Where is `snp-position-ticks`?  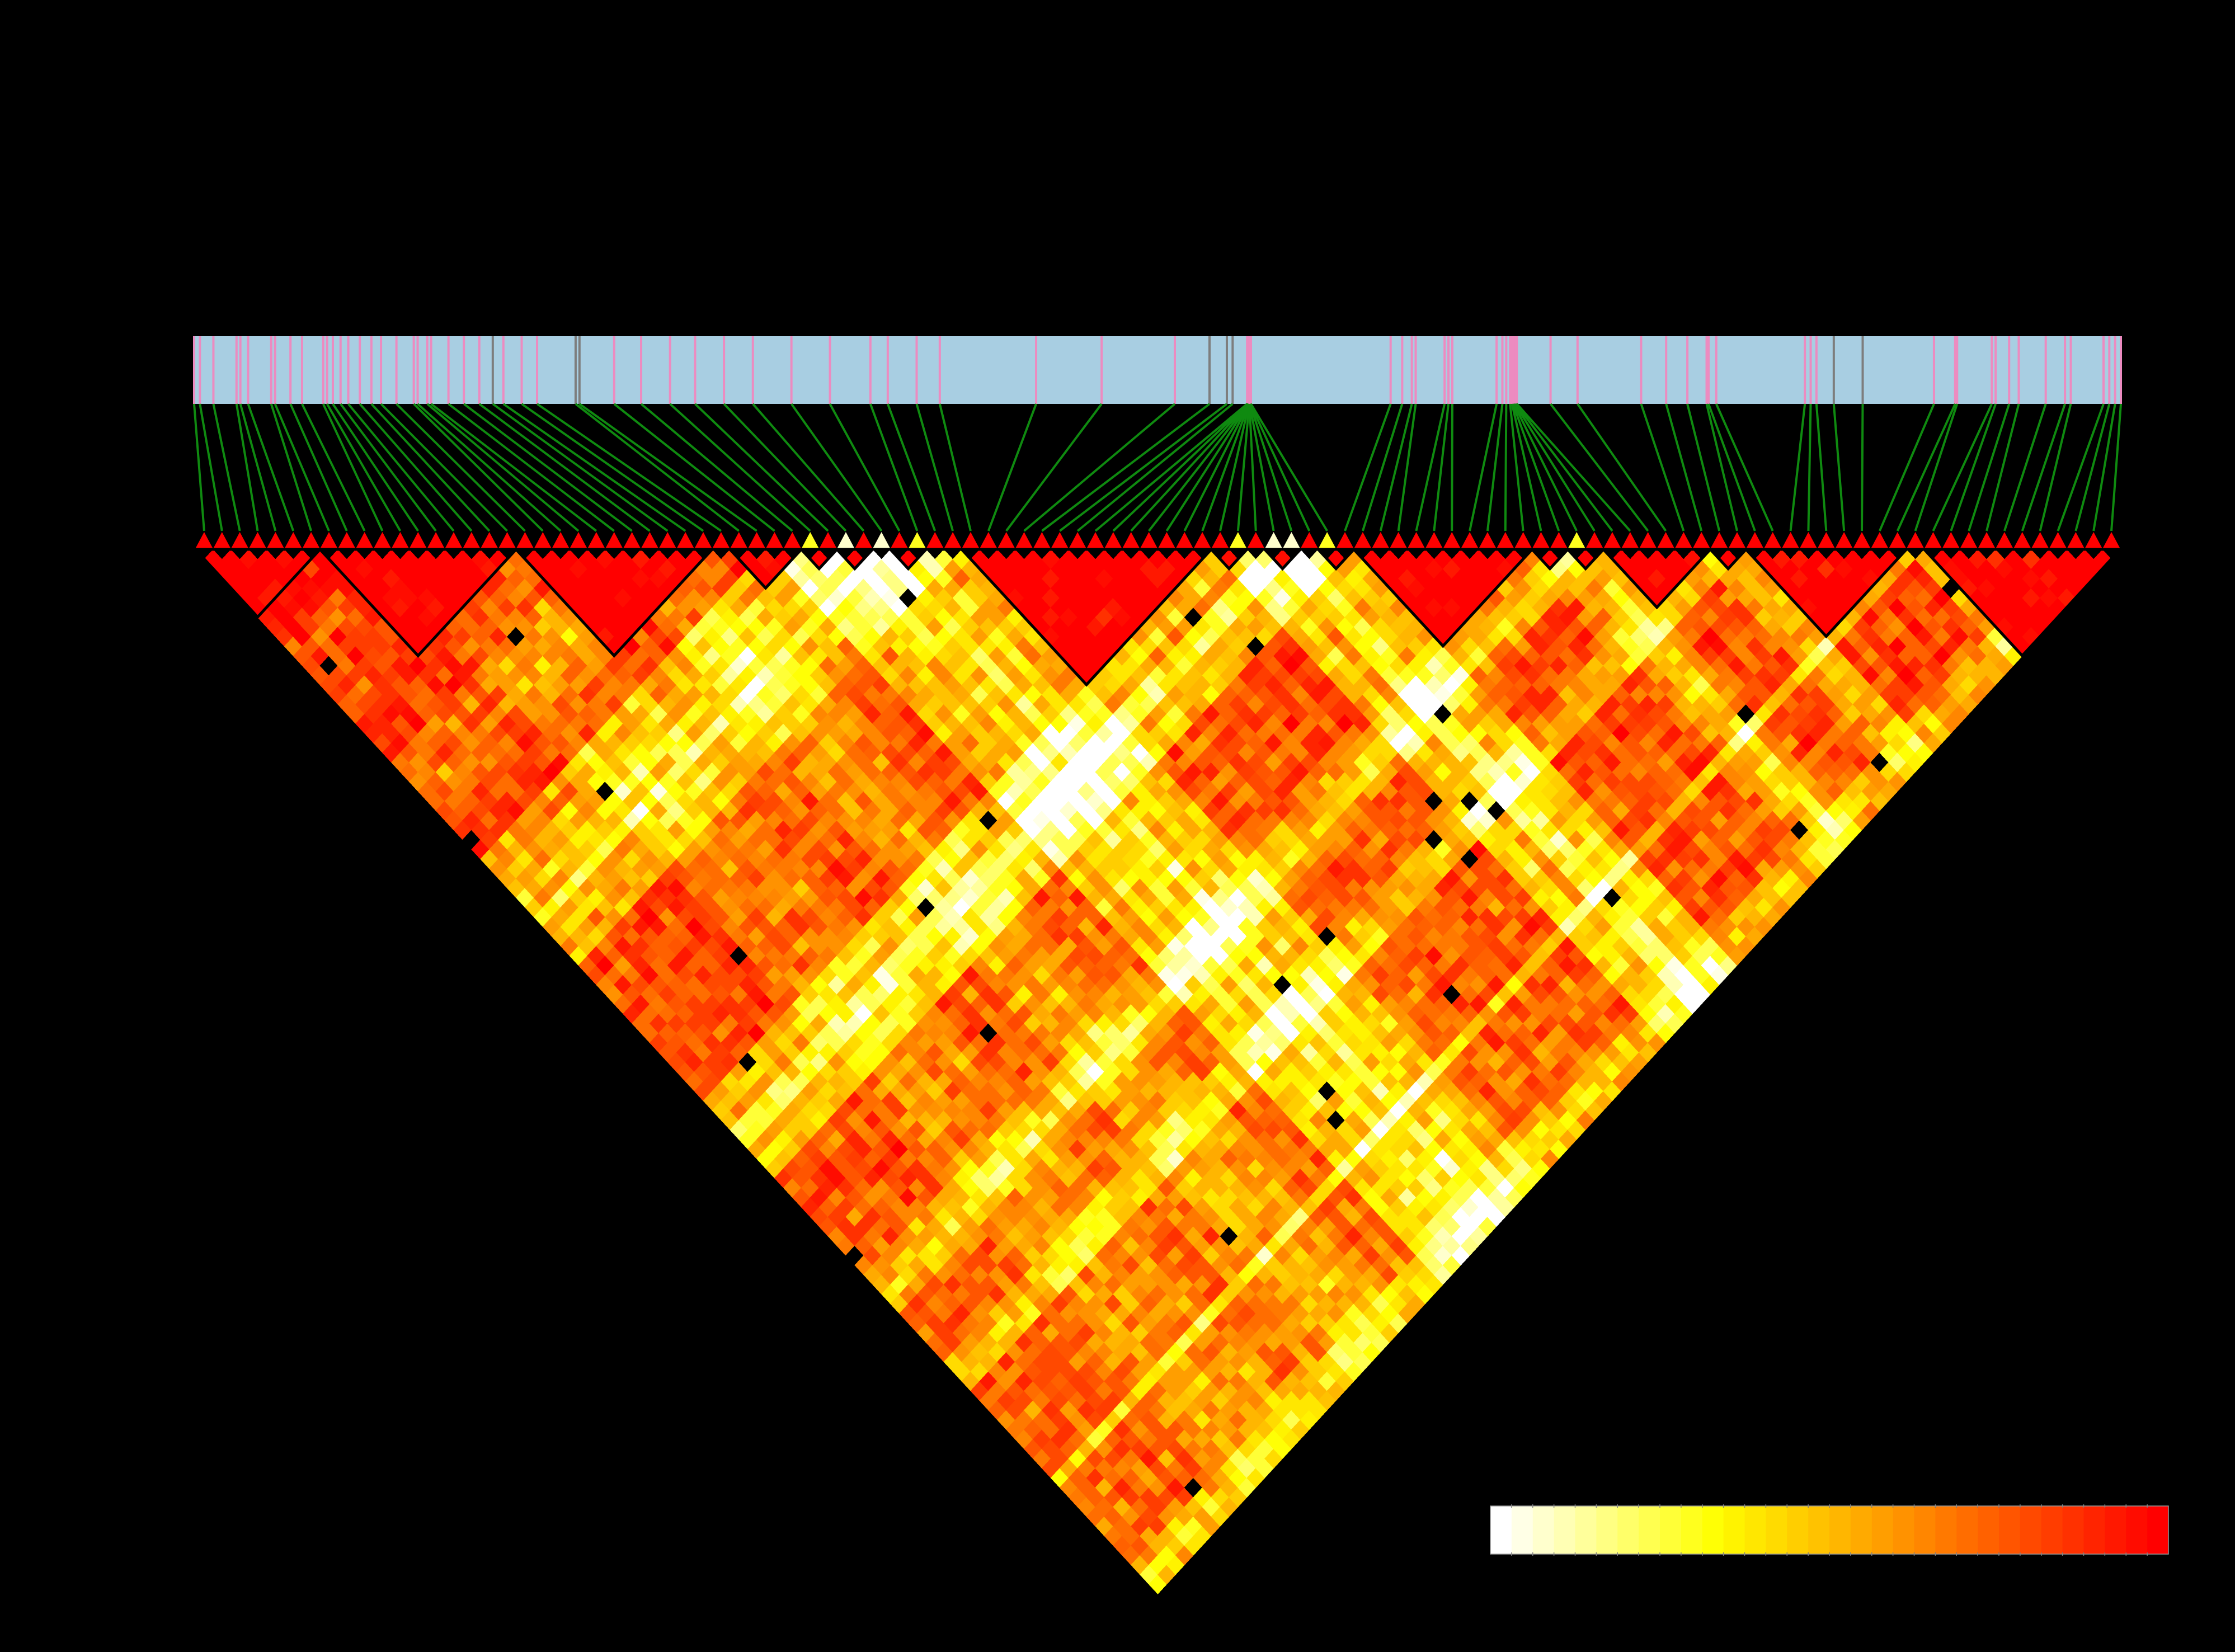
snp-position-ticks is located at coordinates (1157, 370).